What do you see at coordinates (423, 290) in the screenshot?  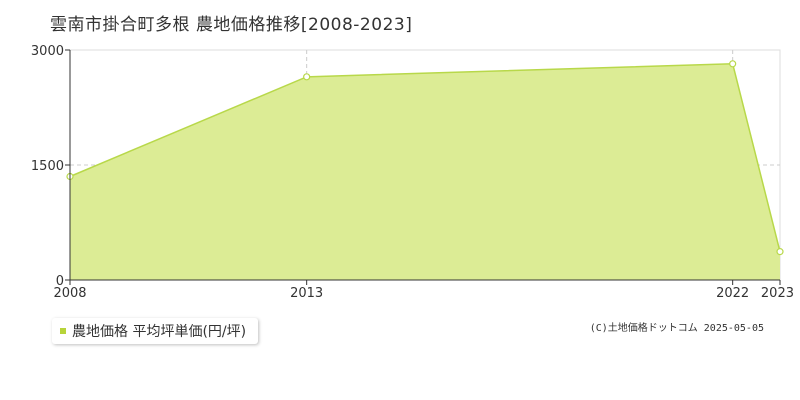 I see `x-axis-ticks: 2008 2013 2022 2023` at bounding box center [423, 290].